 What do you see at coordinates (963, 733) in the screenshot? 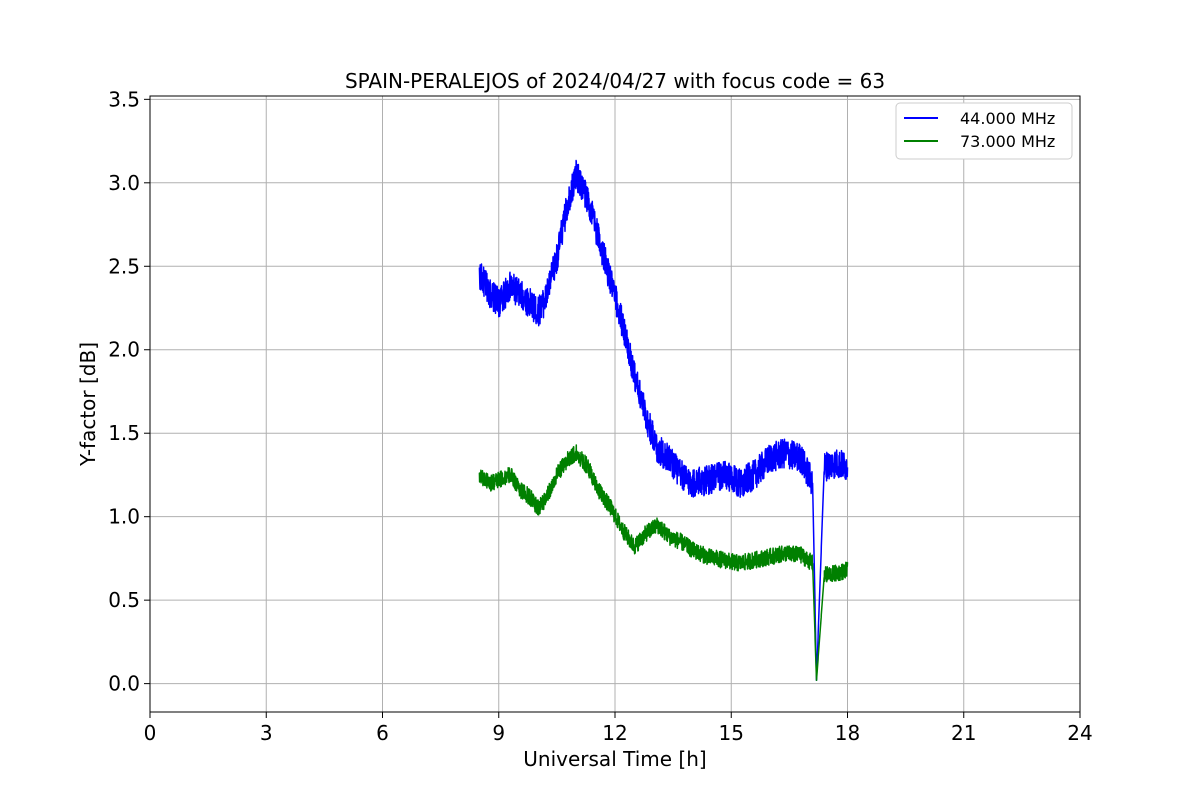
I see `x-tick-label: 21` at bounding box center [963, 733].